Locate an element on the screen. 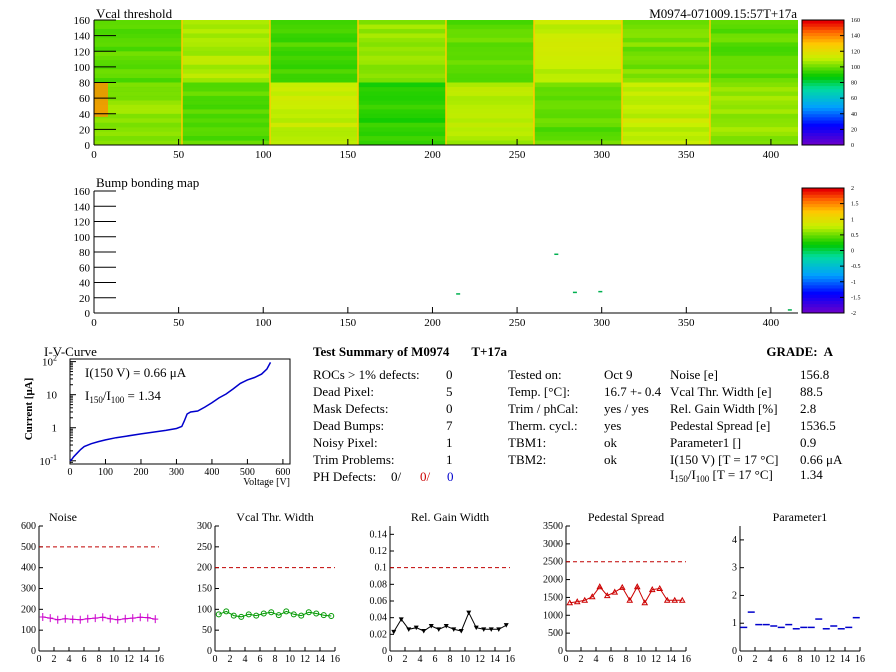  iv-y-tick-label: 102 is located at coordinates (49, 361).